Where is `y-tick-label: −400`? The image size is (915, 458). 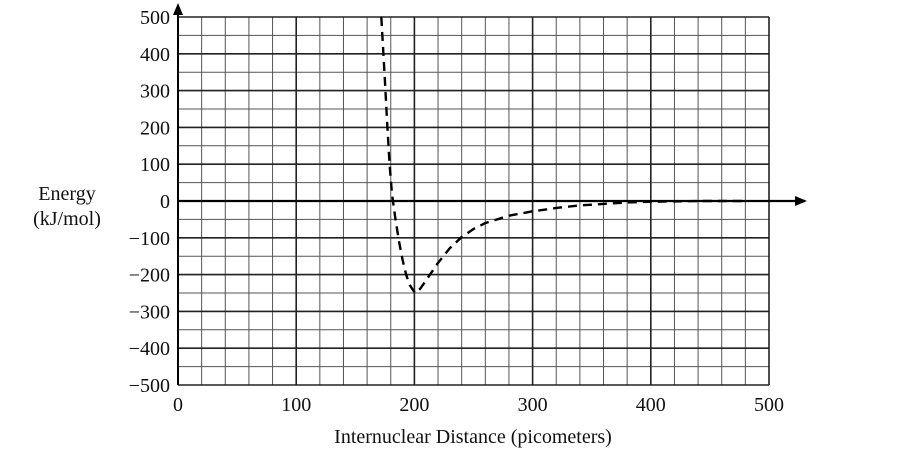 y-tick-label: −400 is located at coordinates (149, 349).